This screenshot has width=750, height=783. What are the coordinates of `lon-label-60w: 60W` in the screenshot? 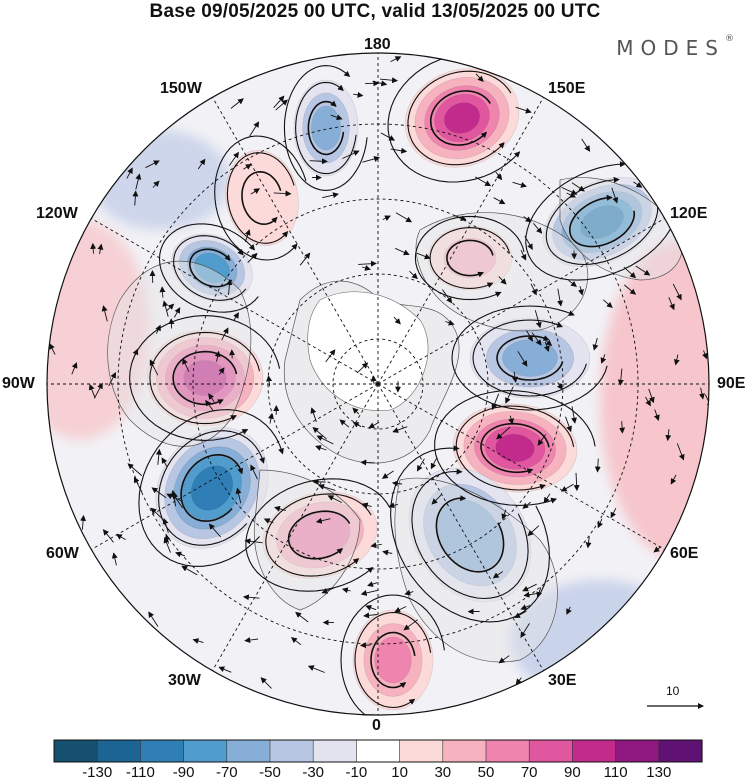 It's located at (62, 553).